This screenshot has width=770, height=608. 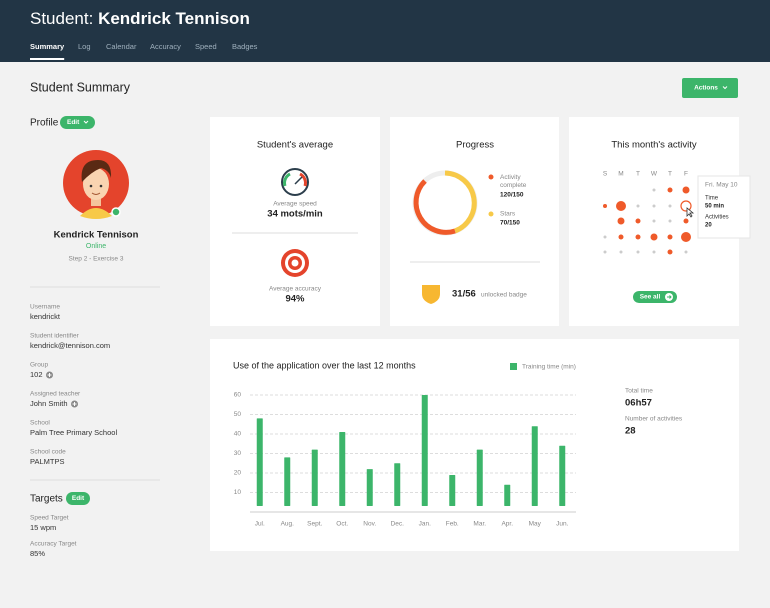 I want to click on tab: Log, so click(x=84, y=46).